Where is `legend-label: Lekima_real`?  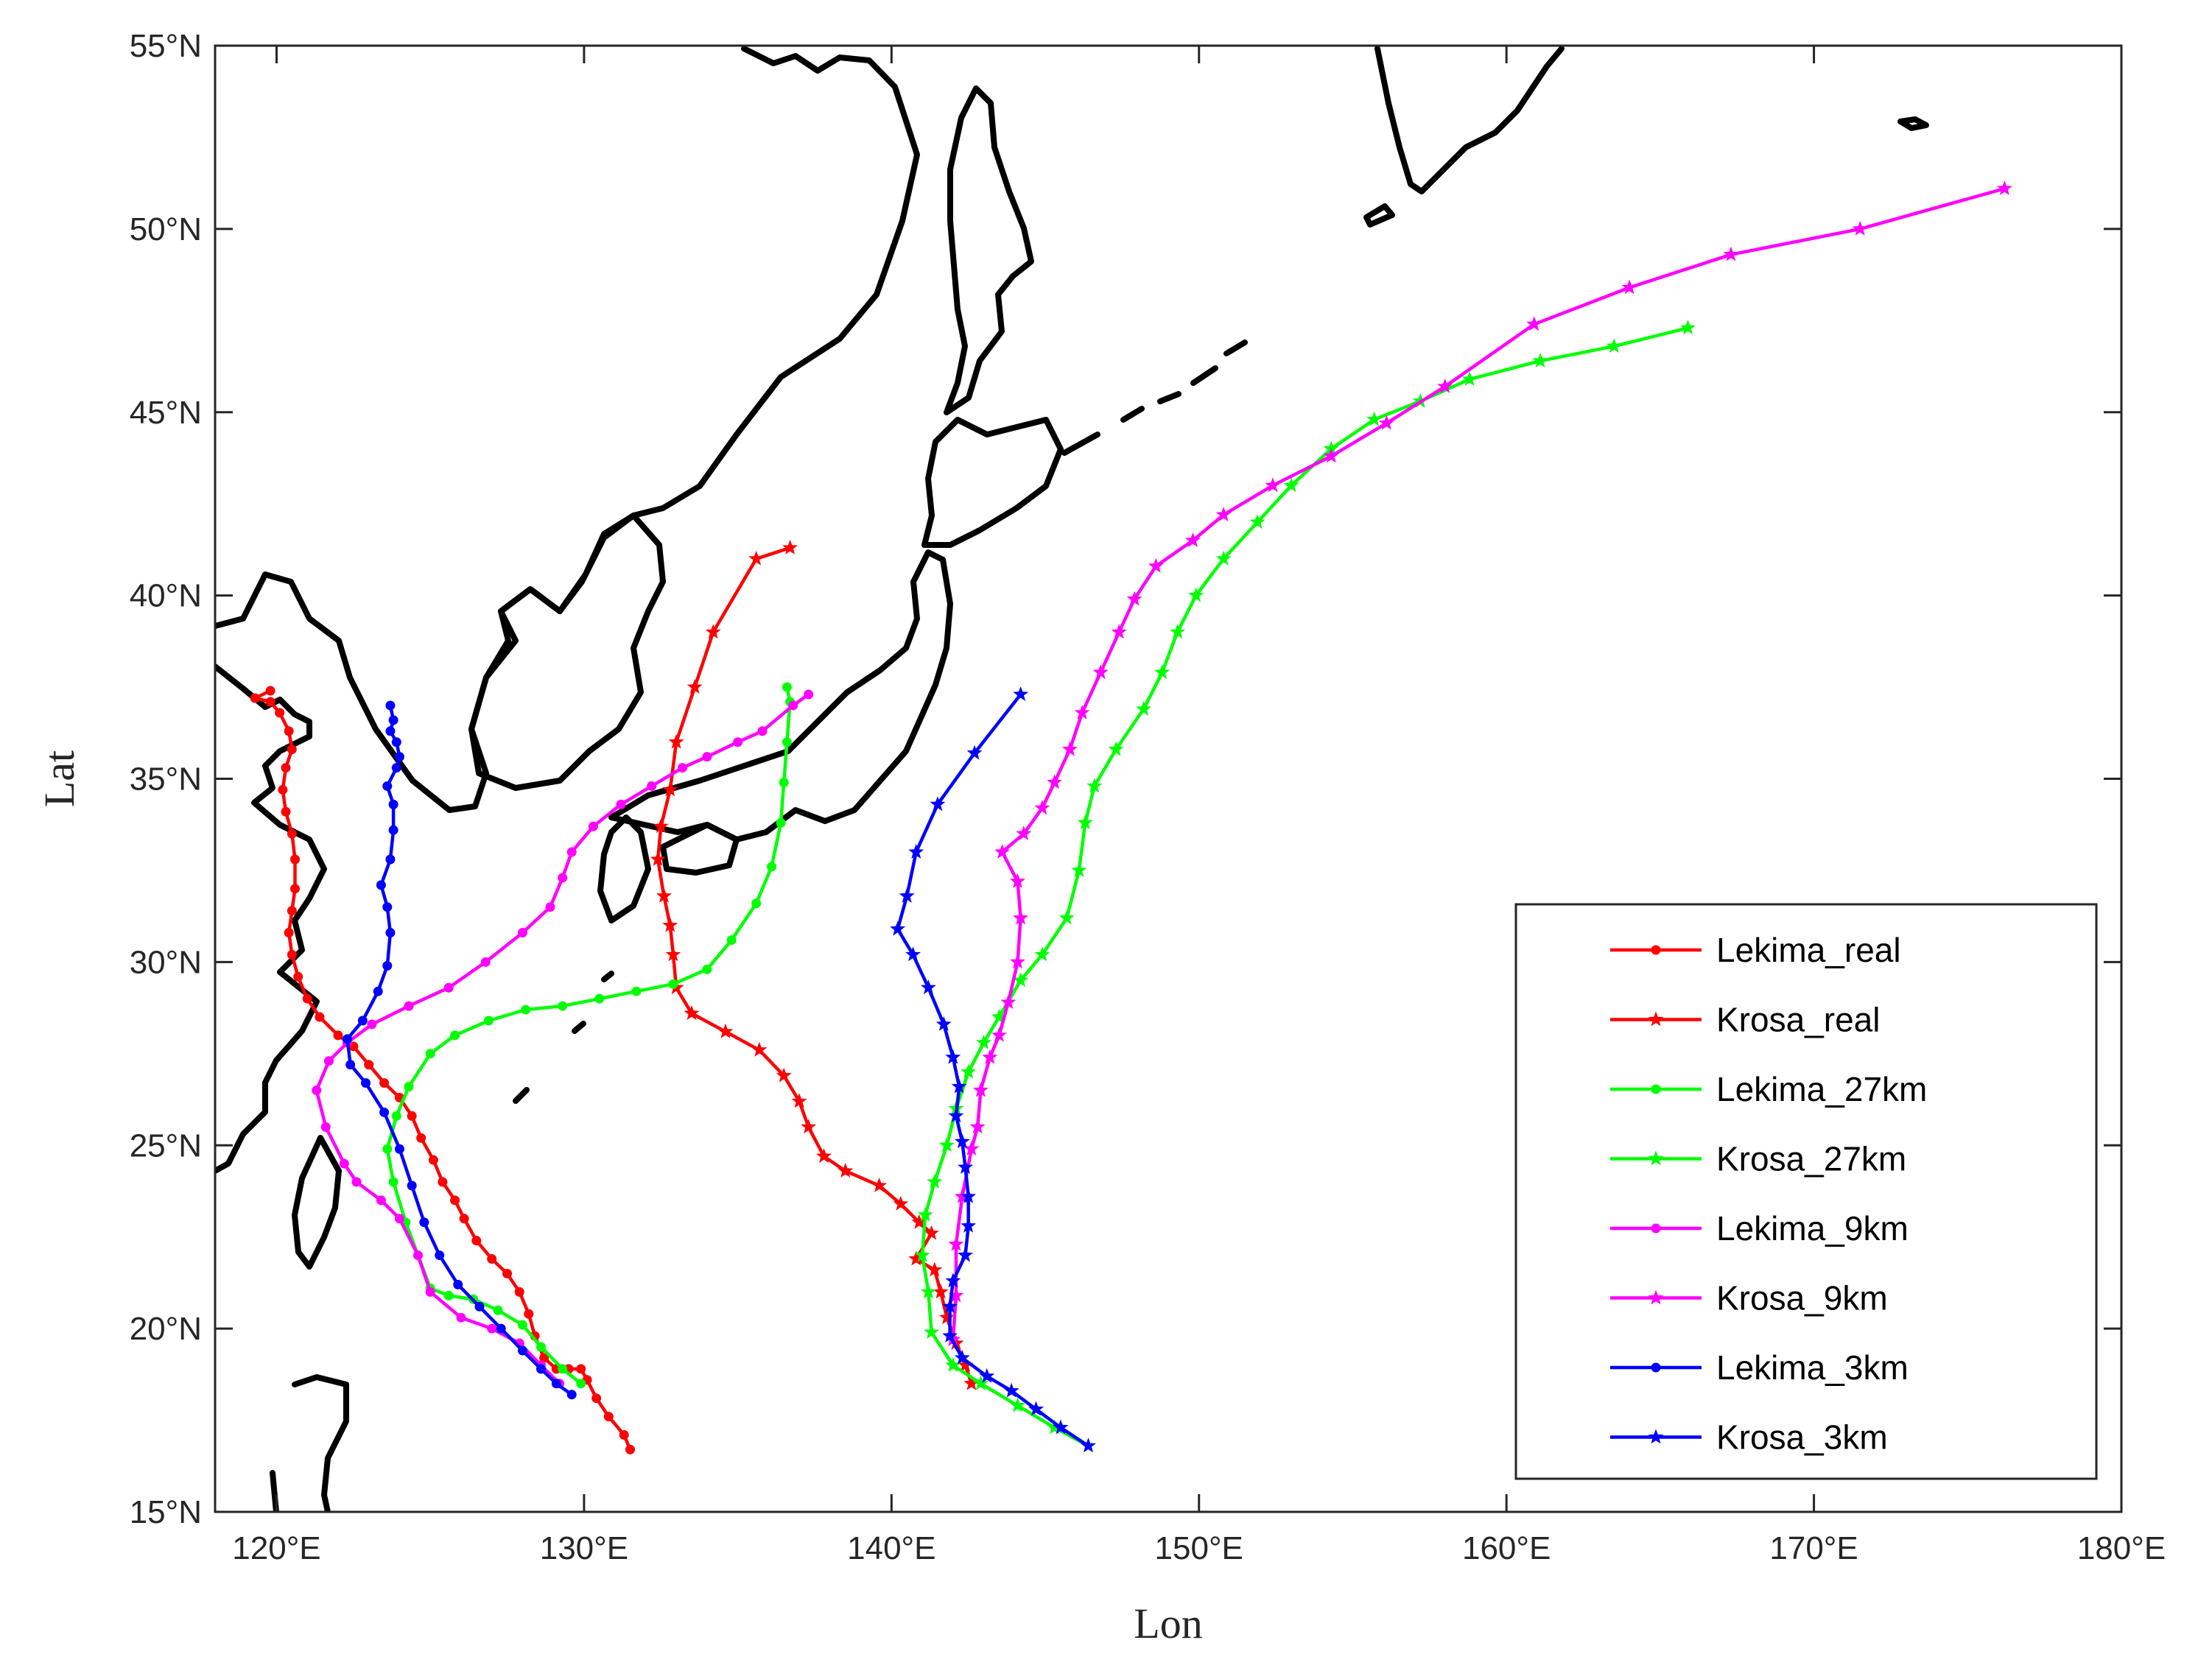
legend-label: Lekima_real is located at coordinates (1808, 950).